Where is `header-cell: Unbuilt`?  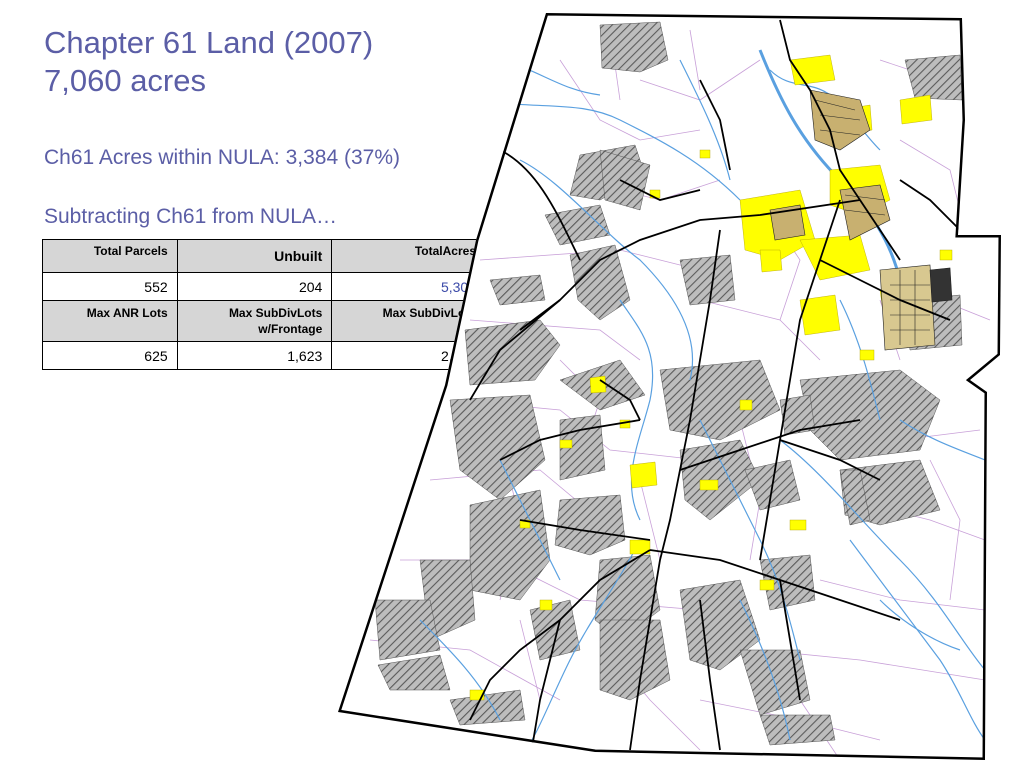 header-cell: Unbuilt is located at coordinates (254, 256).